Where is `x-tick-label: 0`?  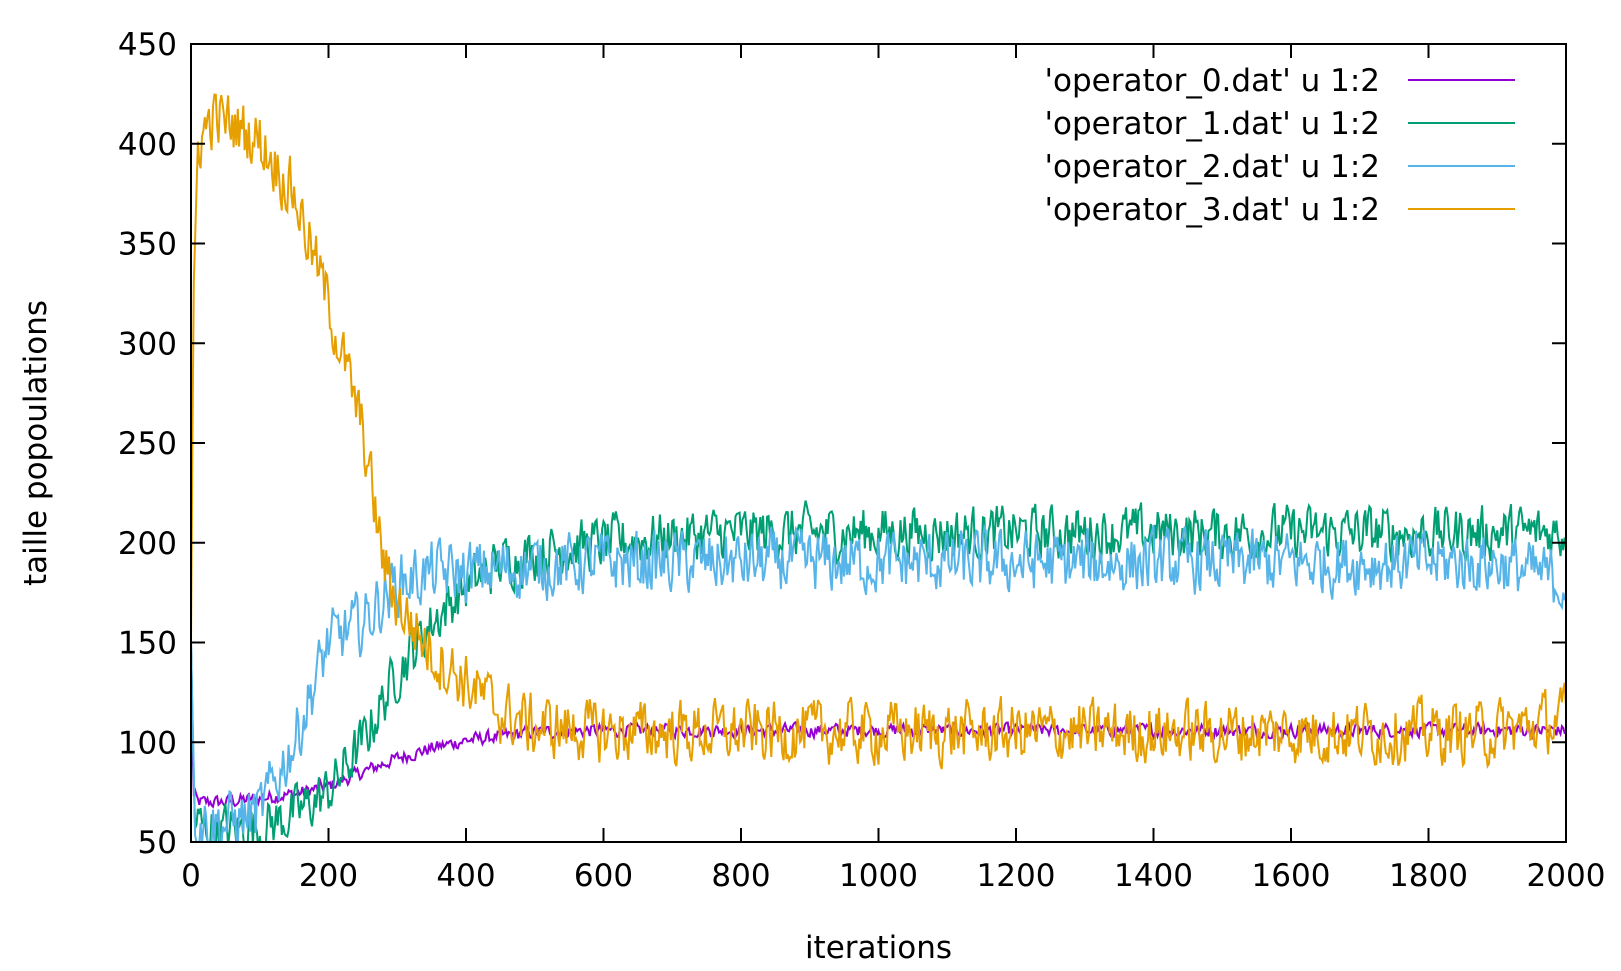 x-tick-label: 0 is located at coordinates (191, 876).